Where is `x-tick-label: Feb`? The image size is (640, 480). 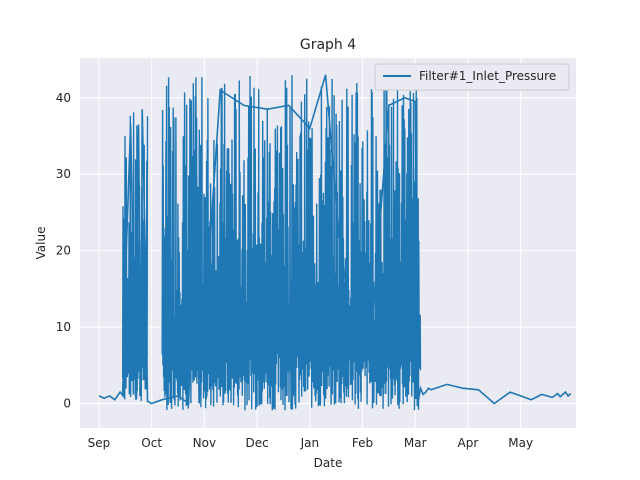 x-tick-label: Feb is located at coordinates (362, 443).